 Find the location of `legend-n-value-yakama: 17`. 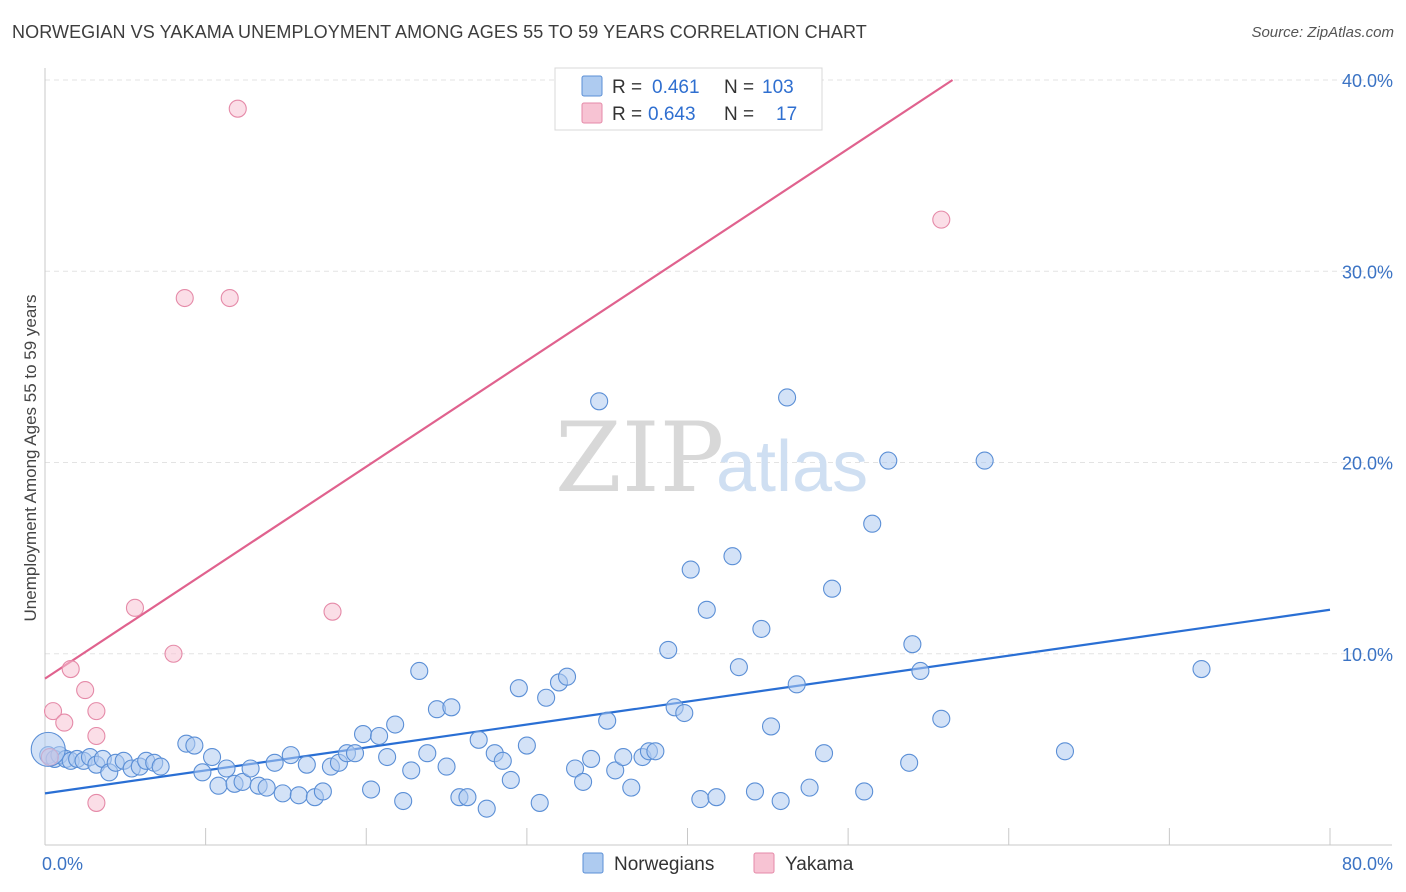

legend-n-value-yakama: 17 is located at coordinates (786, 114).